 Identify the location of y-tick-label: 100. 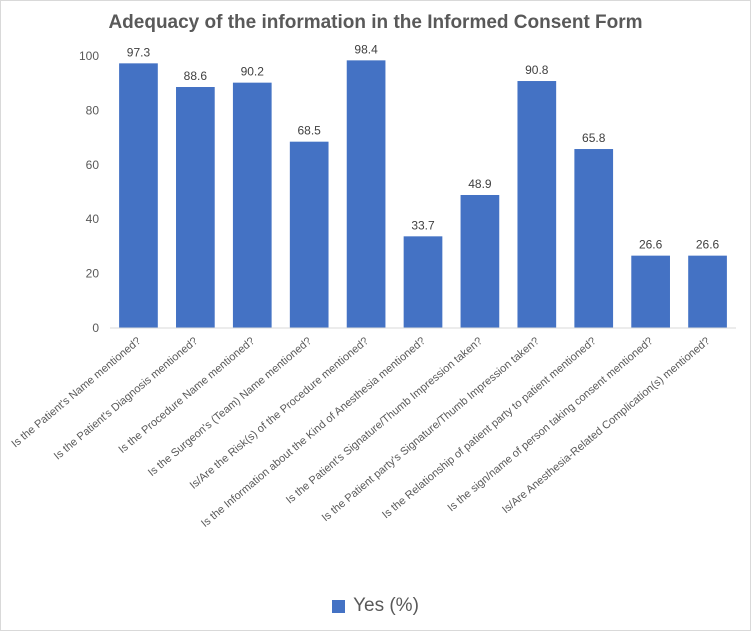
(89, 56).